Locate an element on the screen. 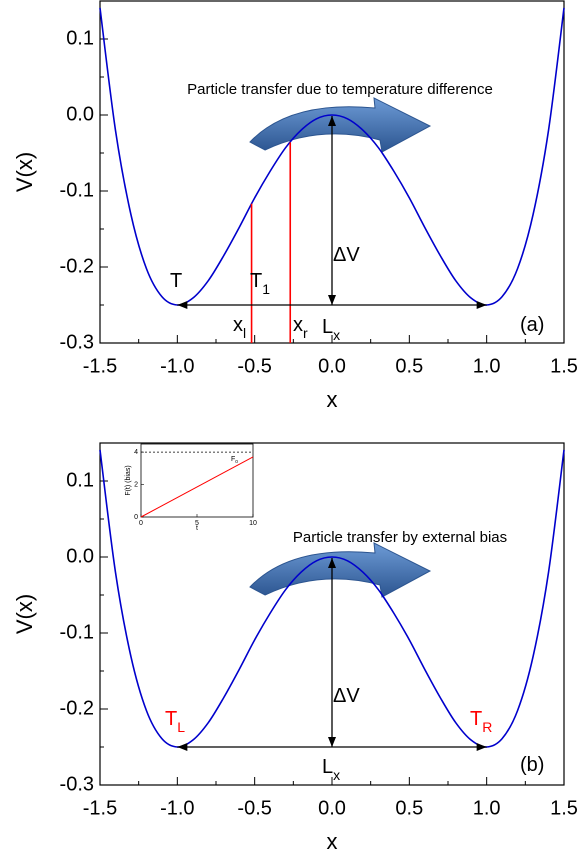 The height and width of the screenshot is (857, 581). annotation-text: Particle transfer by external bias is located at coordinates (400, 537).